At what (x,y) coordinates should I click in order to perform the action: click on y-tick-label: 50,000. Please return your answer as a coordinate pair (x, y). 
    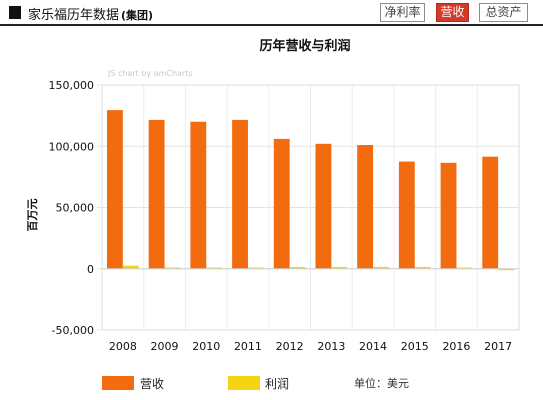
    Looking at the image, I should click on (75, 208).